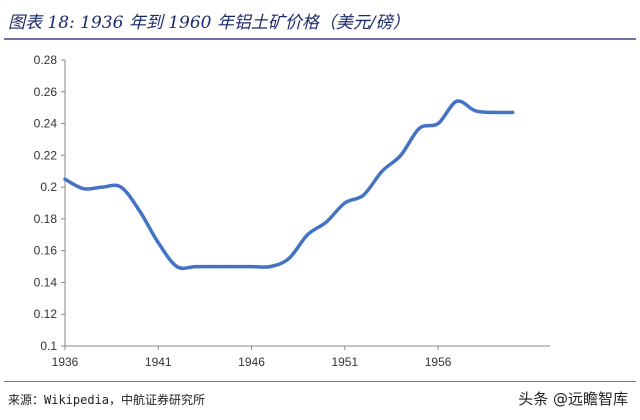 The image size is (640, 420). Describe the element at coordinates (48, 187) in the screenshot. I see `y-tick-label: 0.2` at that location.